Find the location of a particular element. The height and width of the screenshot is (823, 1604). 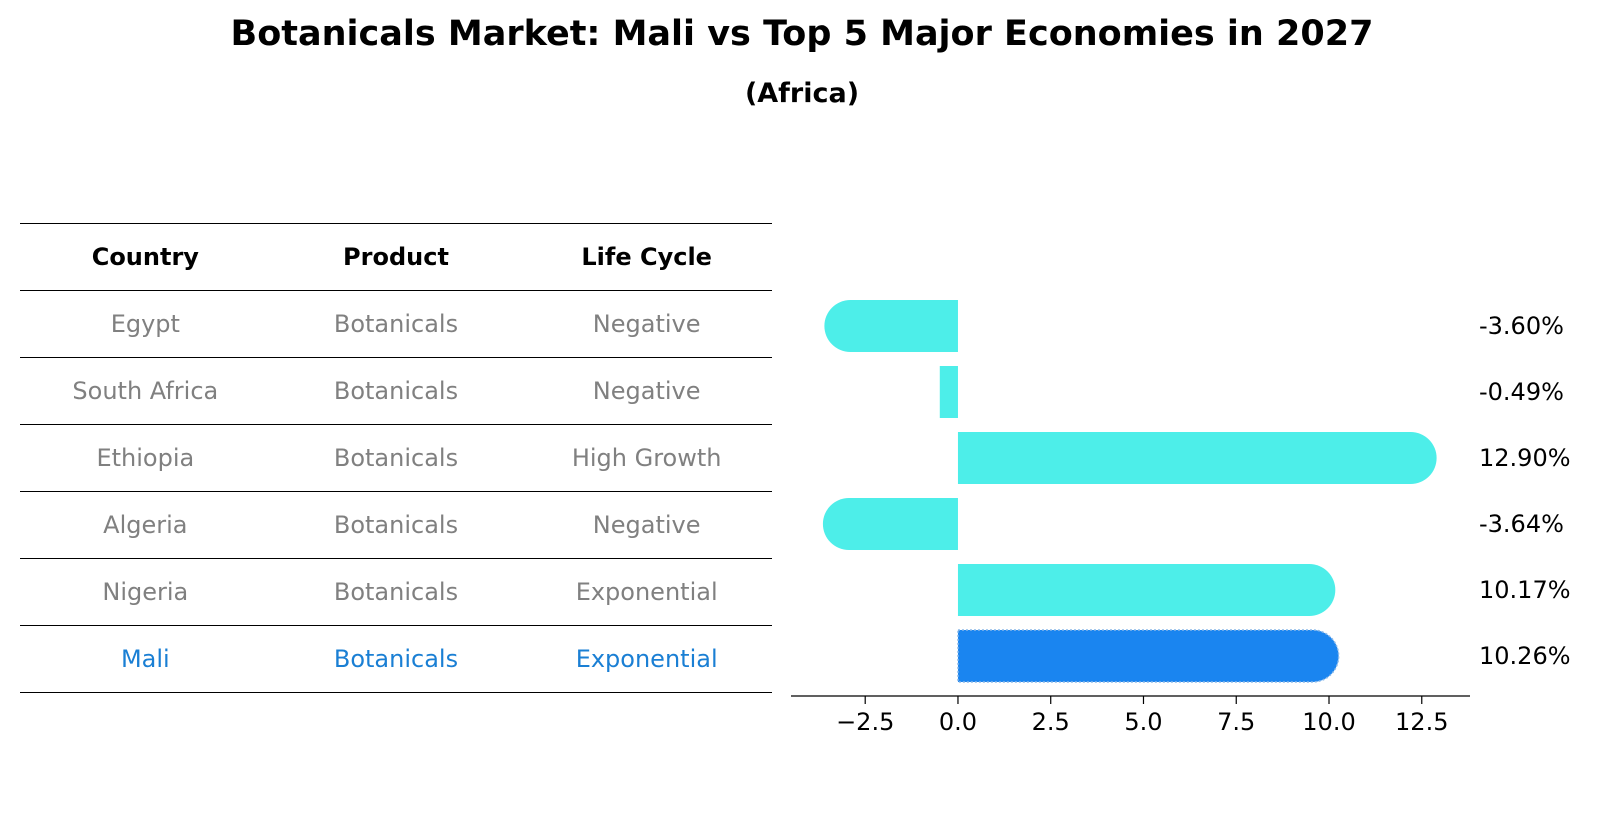

data-label: -3.60% is located at coordinates (1521, 326).